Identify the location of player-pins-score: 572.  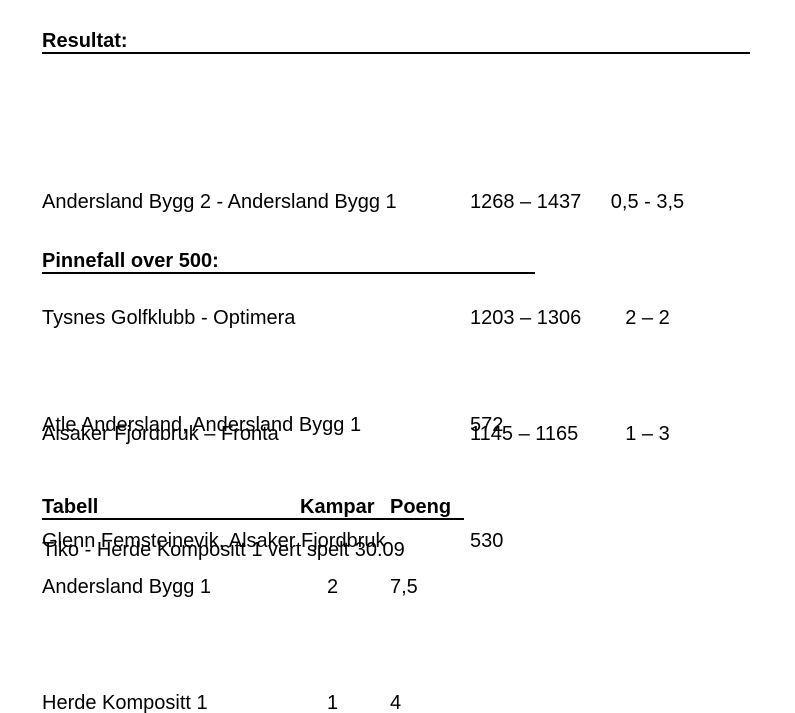
(487, 425).